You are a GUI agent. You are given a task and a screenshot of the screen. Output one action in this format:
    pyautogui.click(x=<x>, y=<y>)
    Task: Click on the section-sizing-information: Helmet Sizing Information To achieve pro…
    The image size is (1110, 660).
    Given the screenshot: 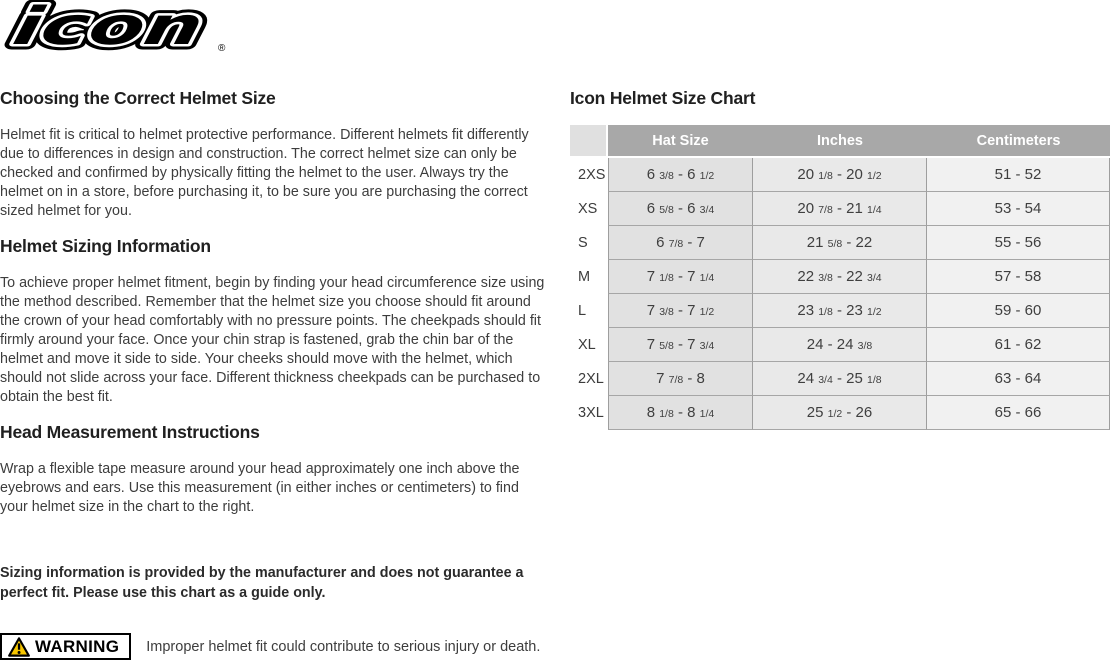 What is the action you would take?
    pyautogui.click(x=272, y=321)
    